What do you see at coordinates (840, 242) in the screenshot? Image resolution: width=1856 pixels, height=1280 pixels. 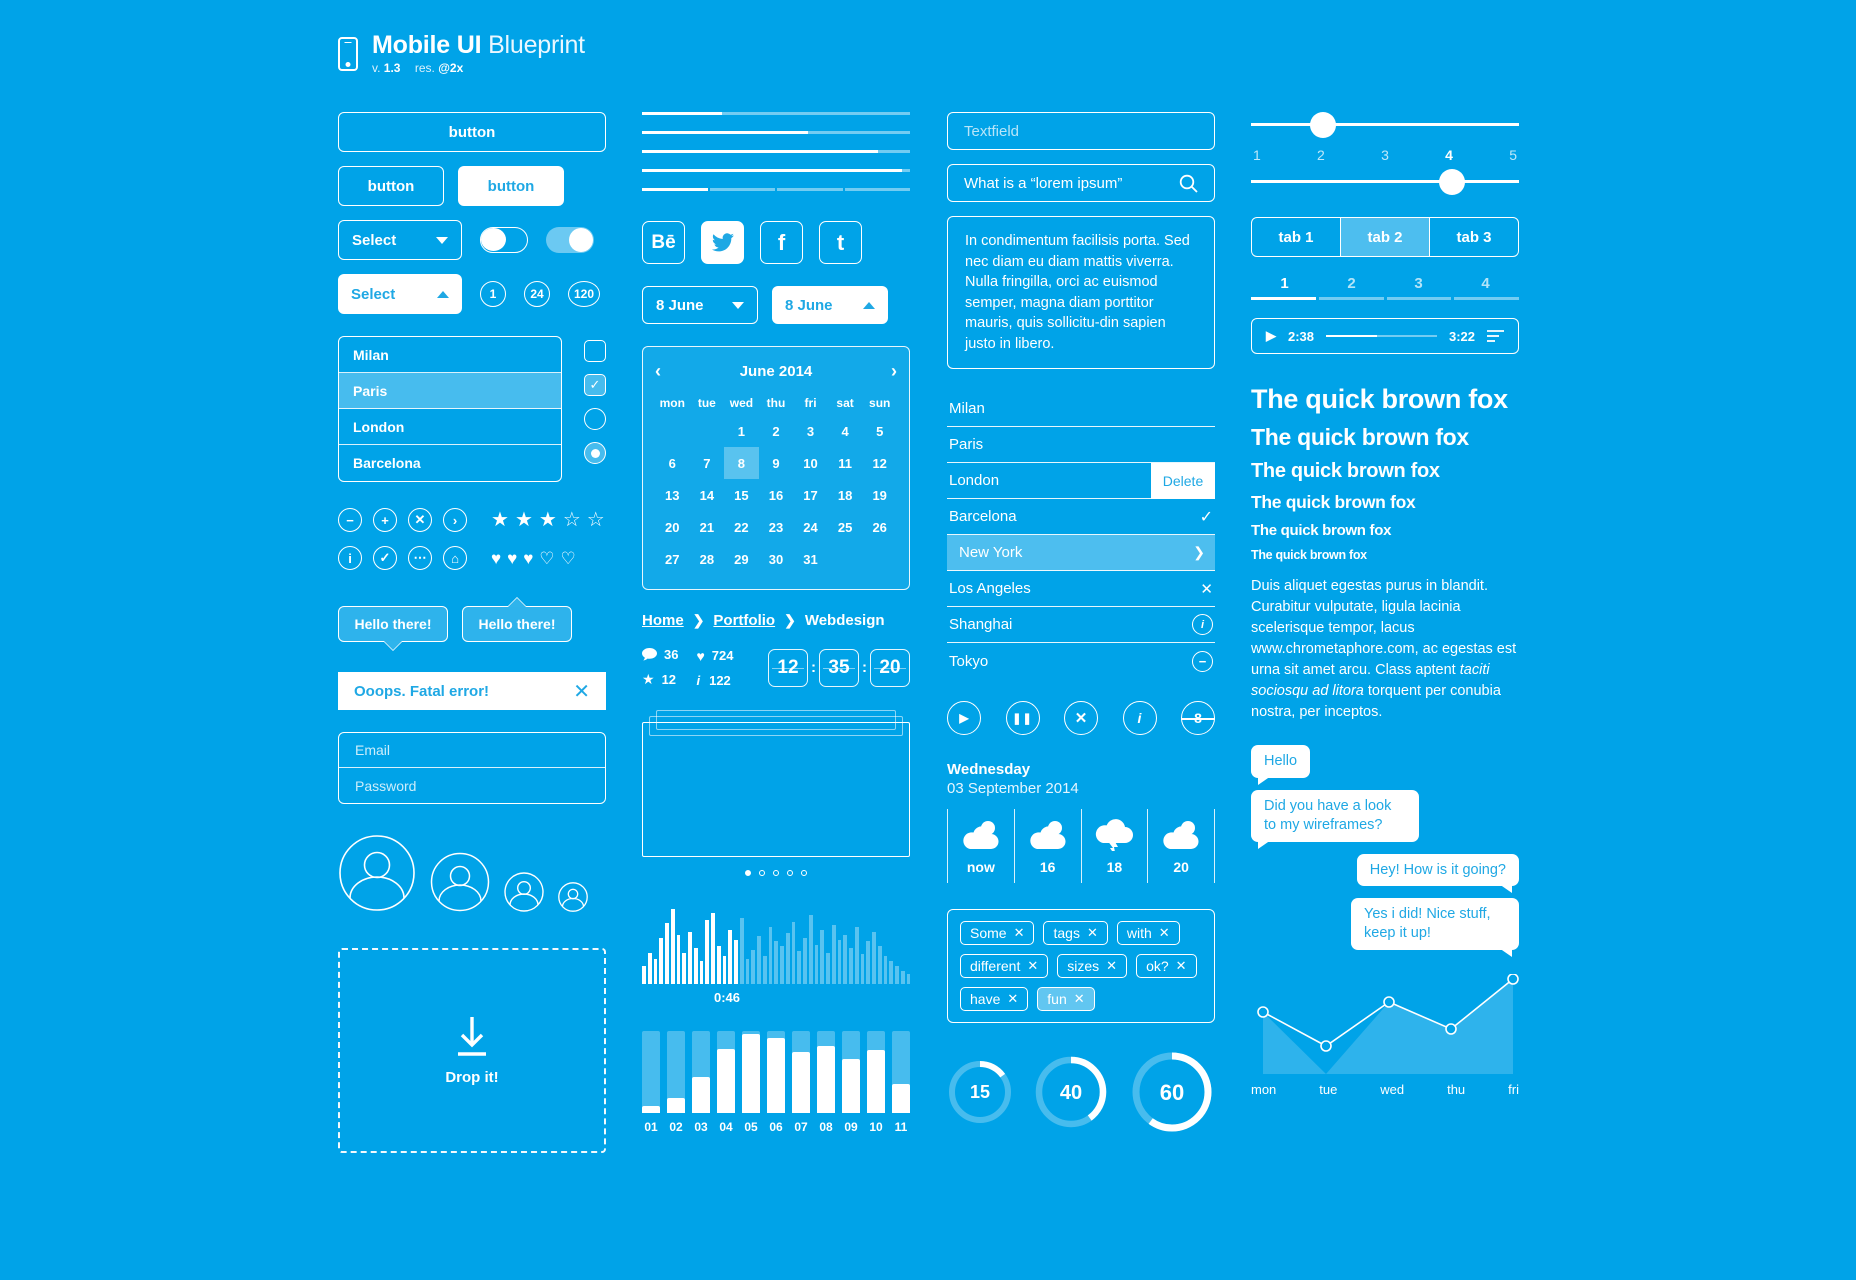 I see `tumblr-icon: t` at bounding box center [840, 242].